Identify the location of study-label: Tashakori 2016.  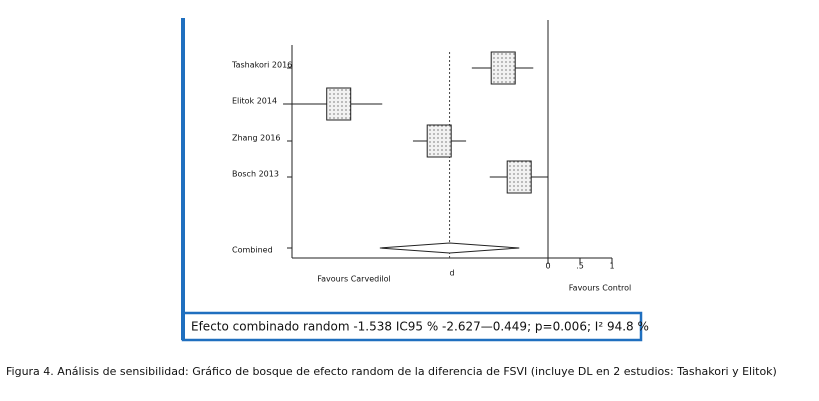
(261, 65).